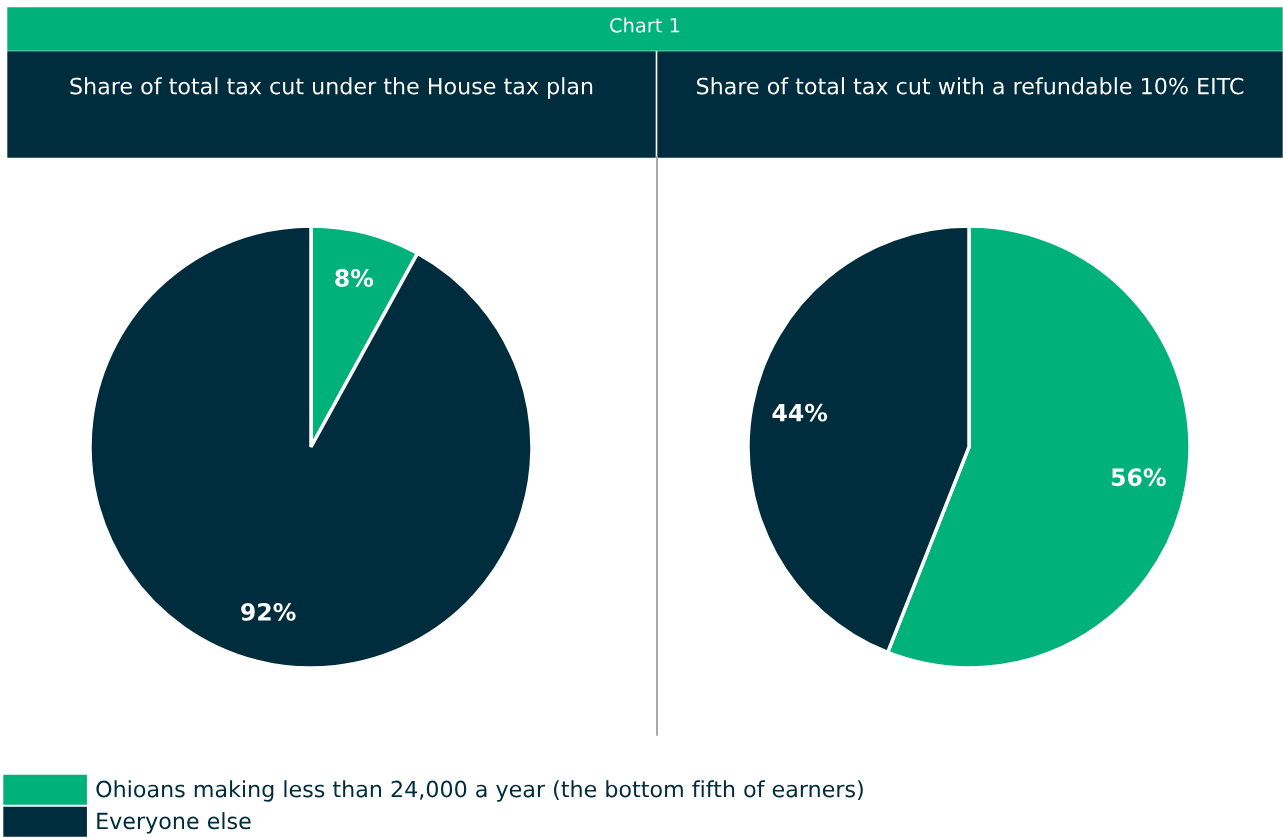  What do you see at coordinates (479, 791) in the screenshot?
I see `legend-label: Ohioans making less than 24,000 a year (the bottom fifth of earners)` at bounding box center [479, 791].